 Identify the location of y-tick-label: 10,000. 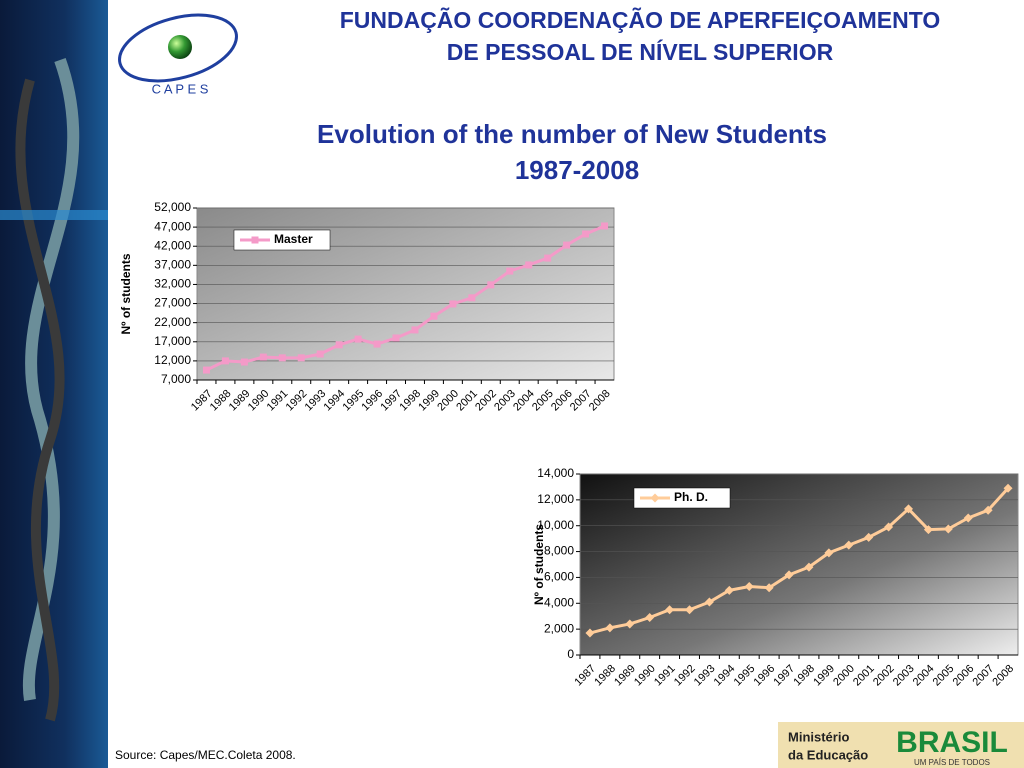
(555, 525).